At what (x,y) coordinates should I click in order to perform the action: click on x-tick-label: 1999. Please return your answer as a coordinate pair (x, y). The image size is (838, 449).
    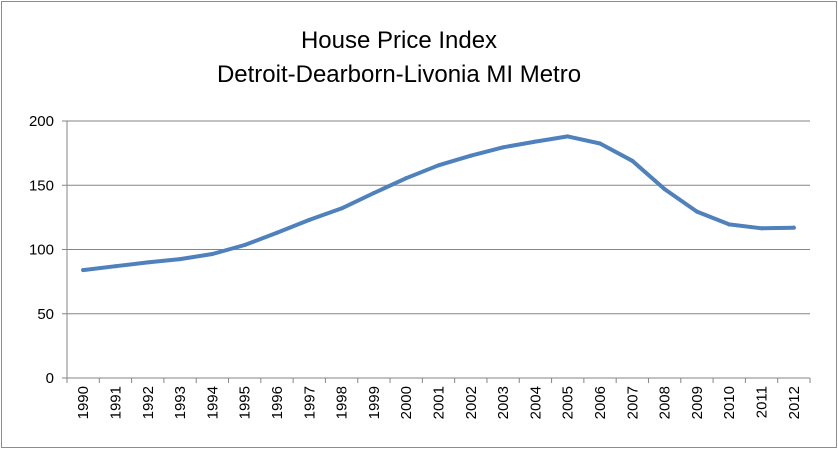
    Looking at the image, I should click on (374, 402).